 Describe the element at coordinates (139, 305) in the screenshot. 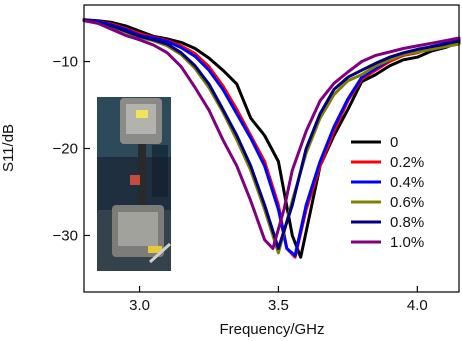

I see `x-tick-label: 3.0` at that location.